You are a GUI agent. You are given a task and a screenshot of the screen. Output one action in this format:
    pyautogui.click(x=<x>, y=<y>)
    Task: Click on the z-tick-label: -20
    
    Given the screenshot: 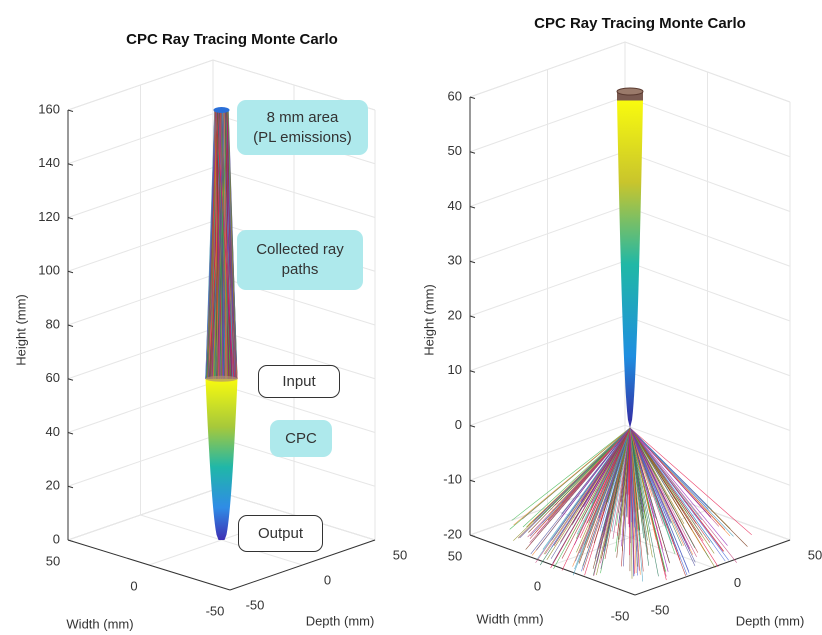 What is the action you would take?
    pyautogui.click(x=452, y=533)
    